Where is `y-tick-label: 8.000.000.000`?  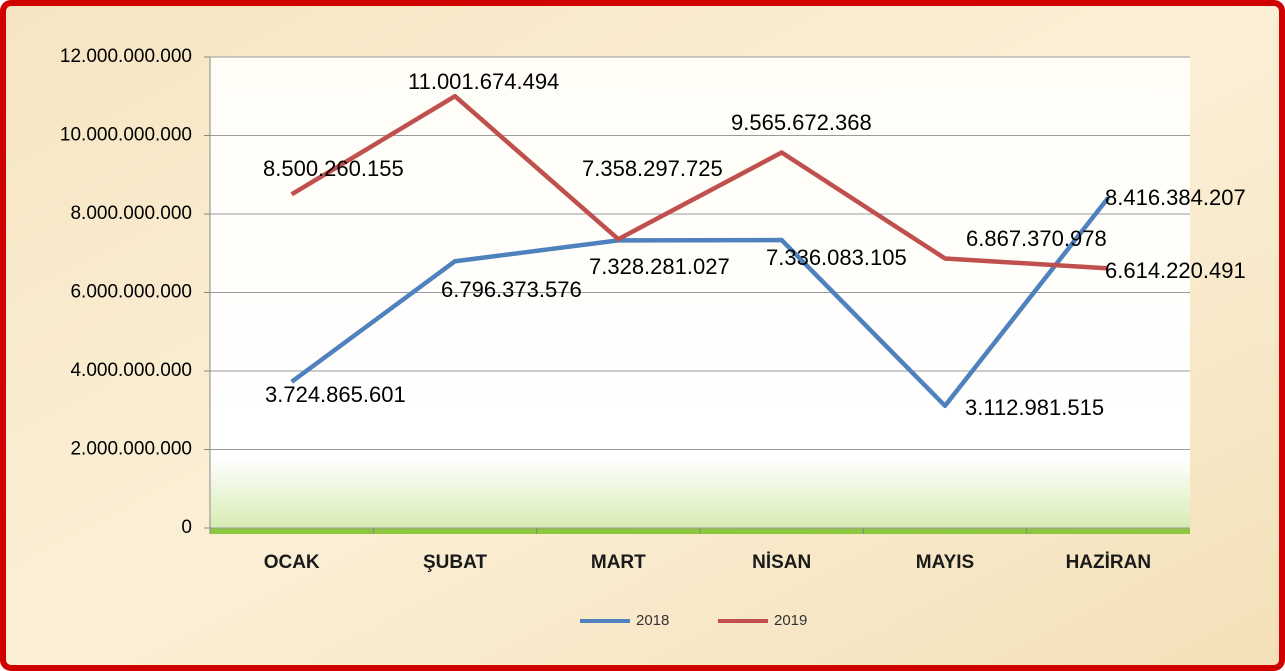
y-tick-label: 8.000.000.000 is located at coordinates (131, 213).